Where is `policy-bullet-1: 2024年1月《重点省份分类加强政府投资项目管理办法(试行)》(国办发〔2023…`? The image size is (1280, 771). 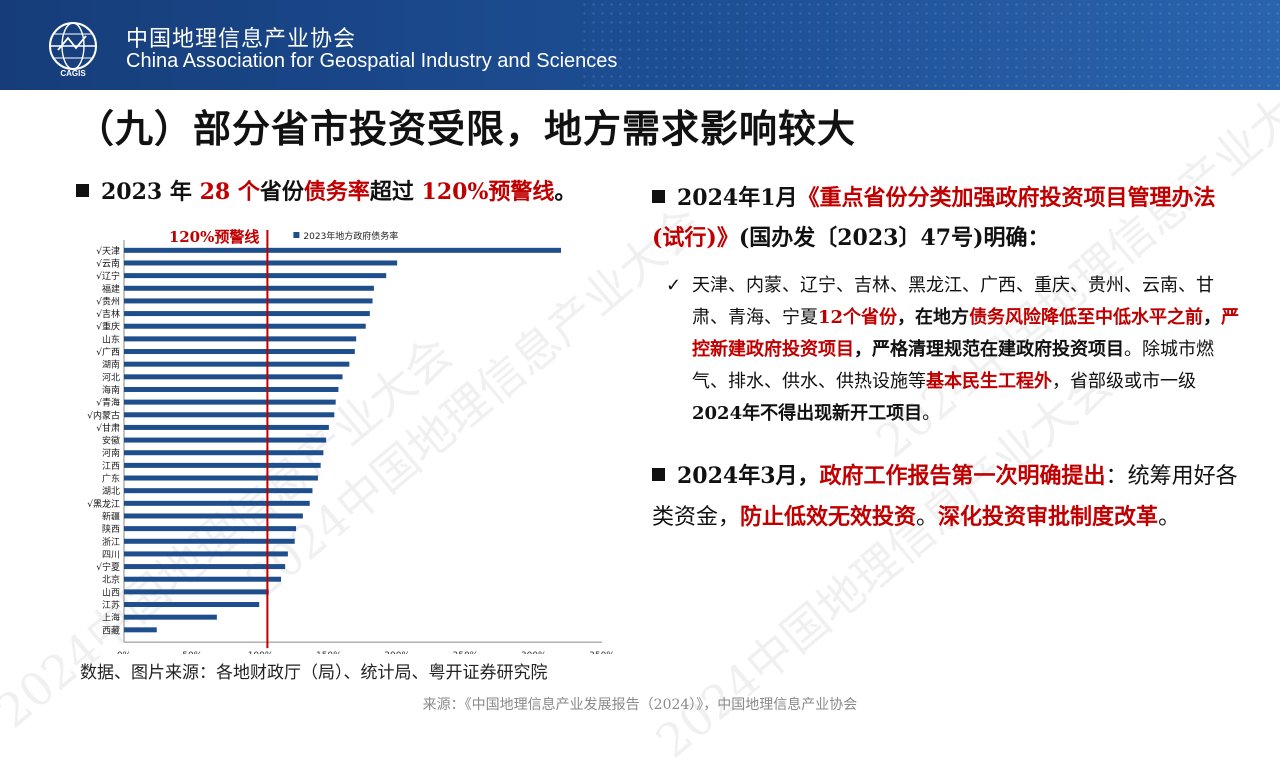
policy-bullet-1: 2024年1月《重点省份分类加强政府投资项目管理办法(试行)》(国办发〔2023… is located at coordinates (947, 218).